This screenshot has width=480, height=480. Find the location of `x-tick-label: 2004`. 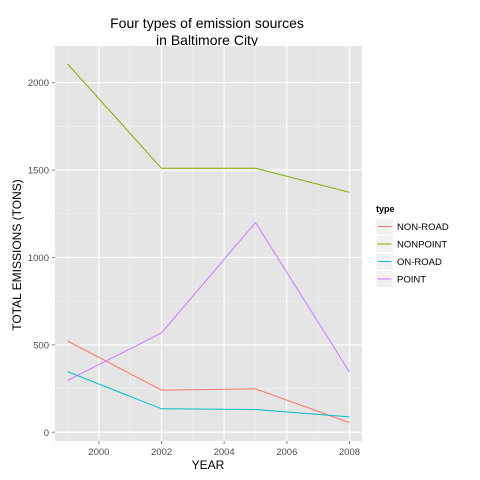

x-tick-label: 2004 is located at coordinates (224, 452).